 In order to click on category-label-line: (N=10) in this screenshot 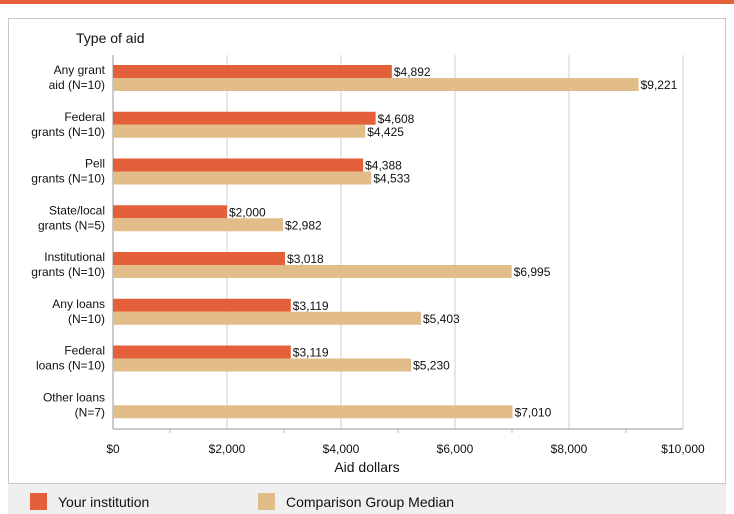, I will do `click(86, 319)`.